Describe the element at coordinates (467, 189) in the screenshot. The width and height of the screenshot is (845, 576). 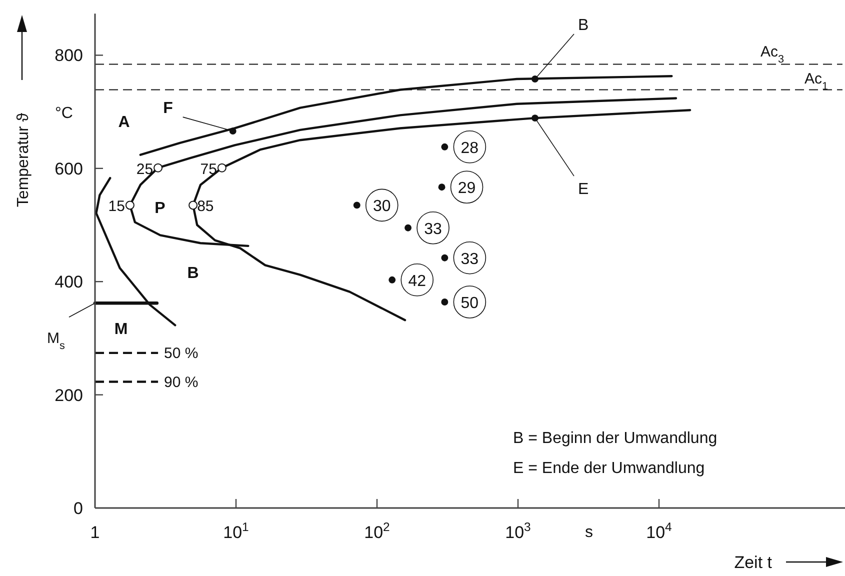
I see `annotation: 29` at that location.